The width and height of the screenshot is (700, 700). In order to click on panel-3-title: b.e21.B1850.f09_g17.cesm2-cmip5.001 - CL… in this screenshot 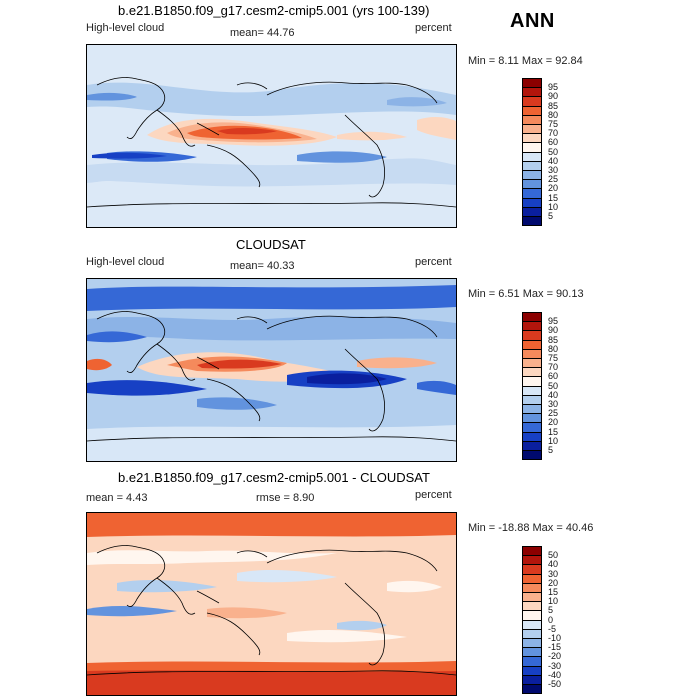, I will do `click(274, 477)`.